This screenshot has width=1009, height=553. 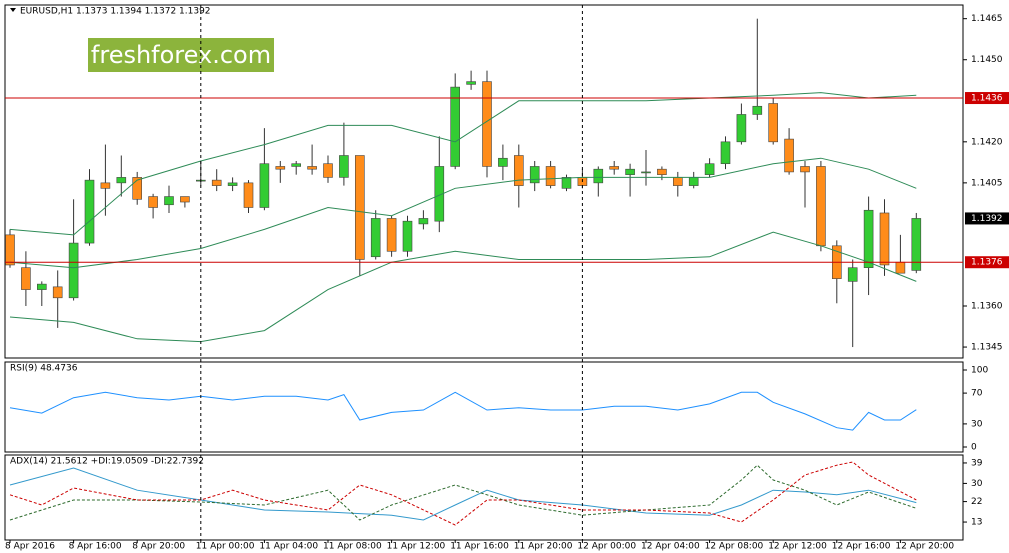 I want to click on menu-icon, so click(x=13, y=10).